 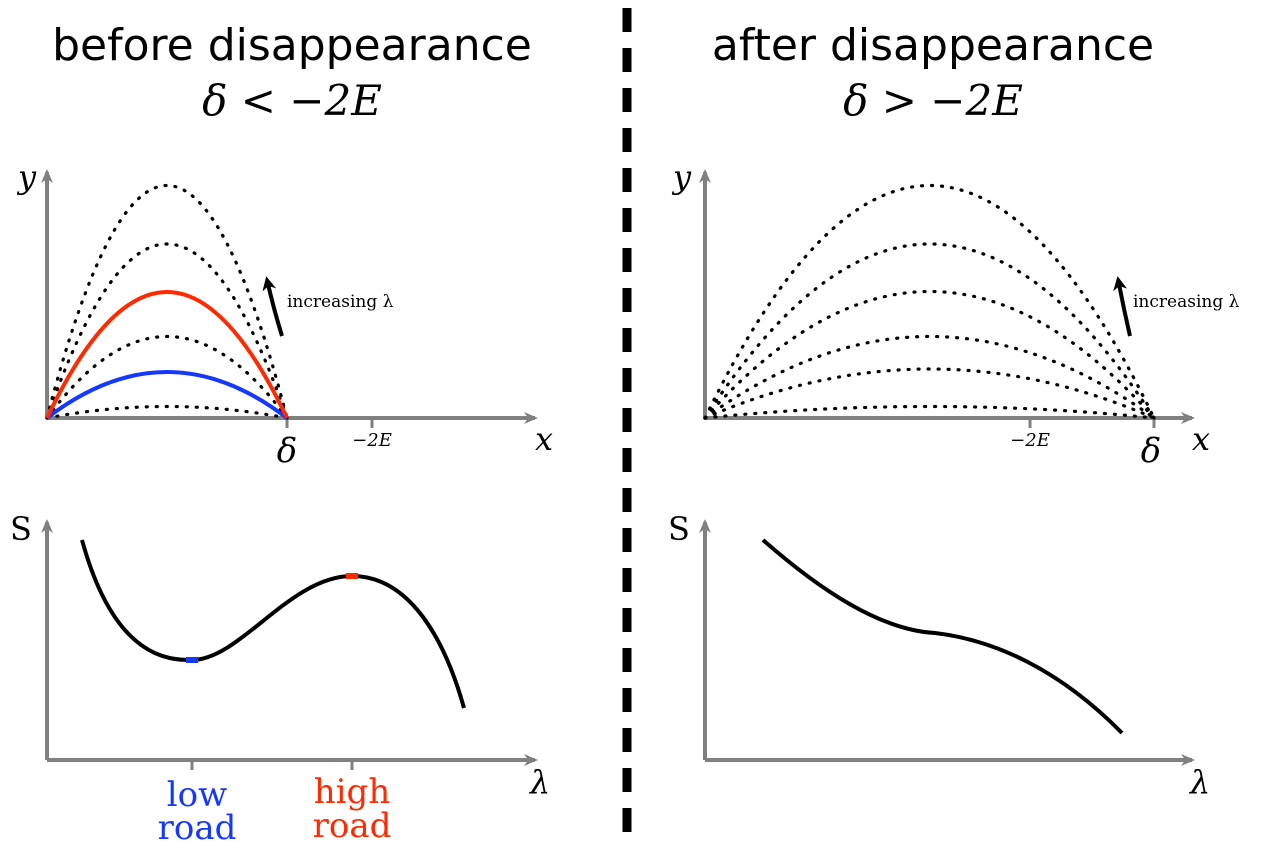 I want to click on left-delta-label: δ, so click(x=287, y=451).